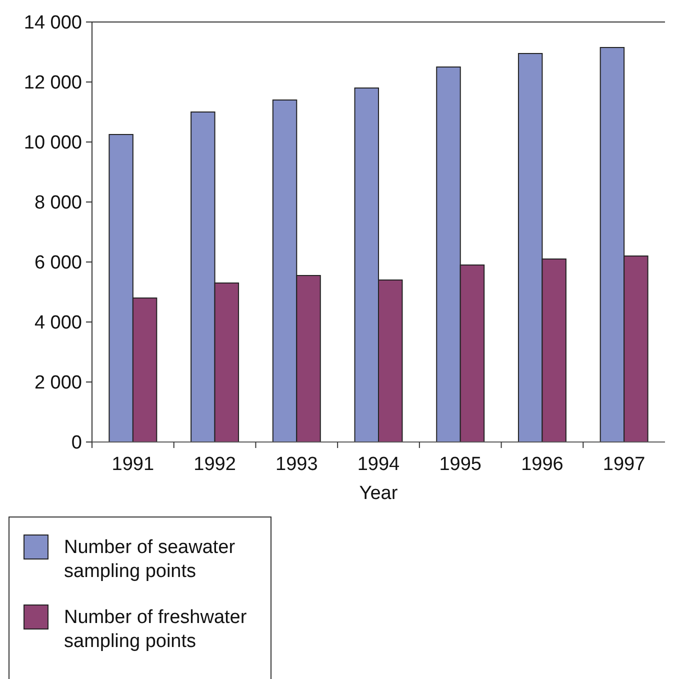 Image resolution: width=673 pixels, height=679 pixels. Describe the element at coordinates (58, 323) in the screenshot. I see `y-tick-label: 4 000` at that location.